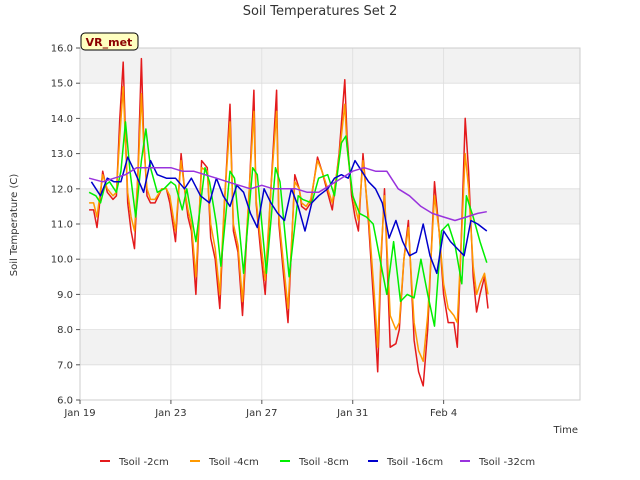 This screenshot has width=640, height=480. Describe the element at coordinates (62, 260) in the screenshot. I see `y-tick-label: 10.0` at that location.